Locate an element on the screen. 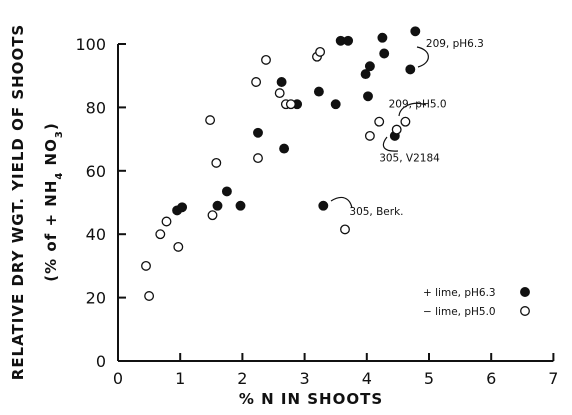  ylabel-sub-3: 3 is located at coordinates (59, 134).